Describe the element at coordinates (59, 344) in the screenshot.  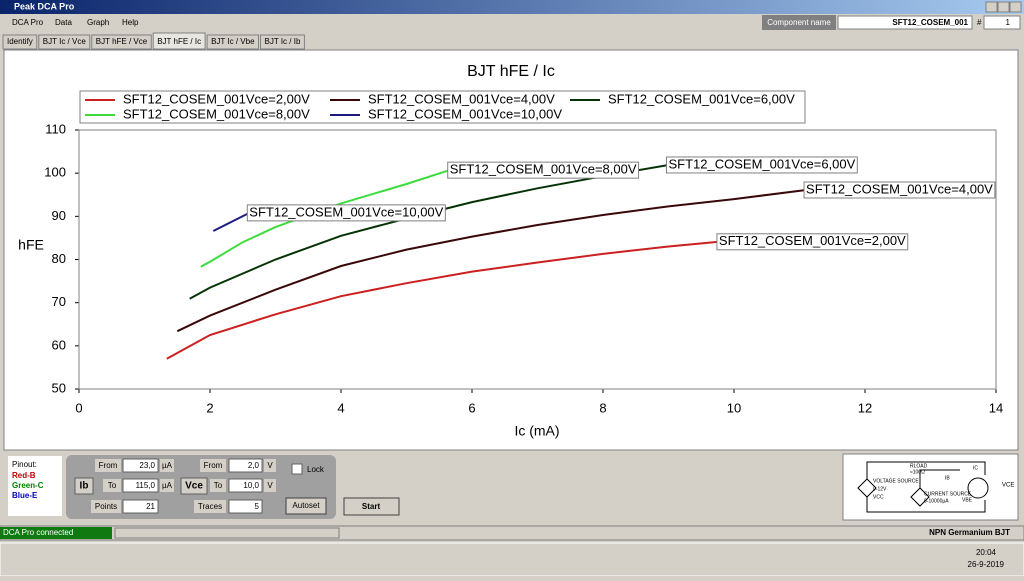
I see `y-tick-label: 60` at that location.